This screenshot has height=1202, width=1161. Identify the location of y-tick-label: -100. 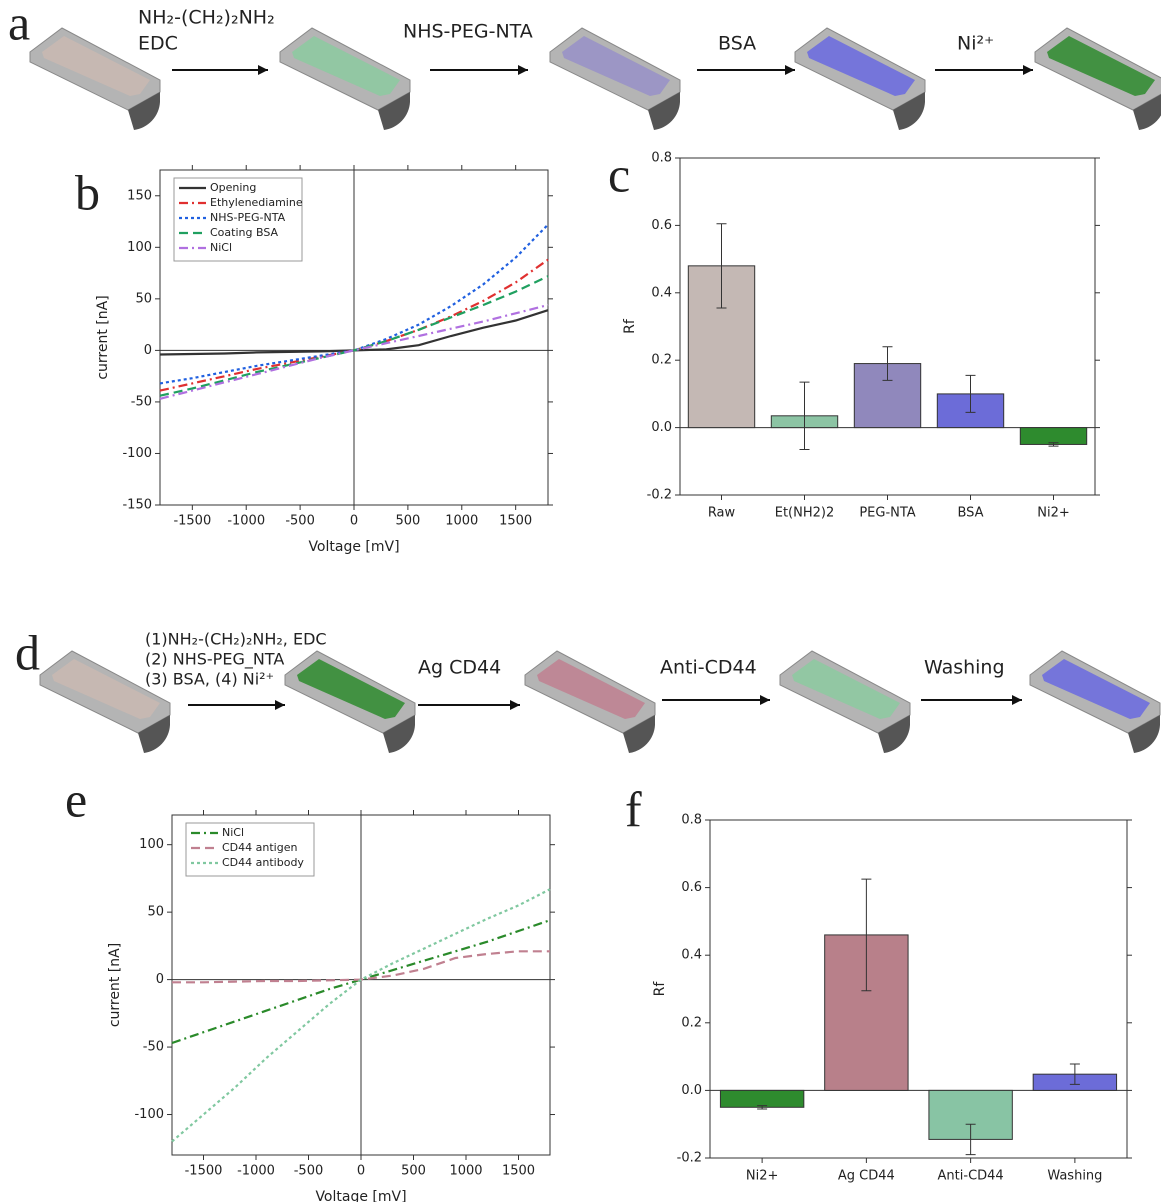
(137, 453).